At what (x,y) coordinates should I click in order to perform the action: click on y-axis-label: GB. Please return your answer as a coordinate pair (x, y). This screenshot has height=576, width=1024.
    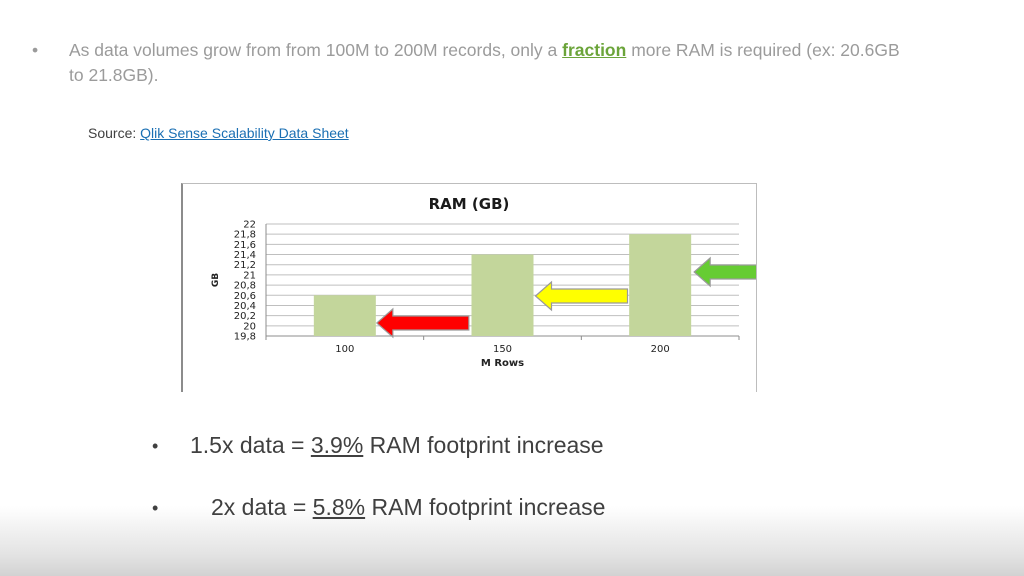
    Looking at the image, I should click on (216, 280).